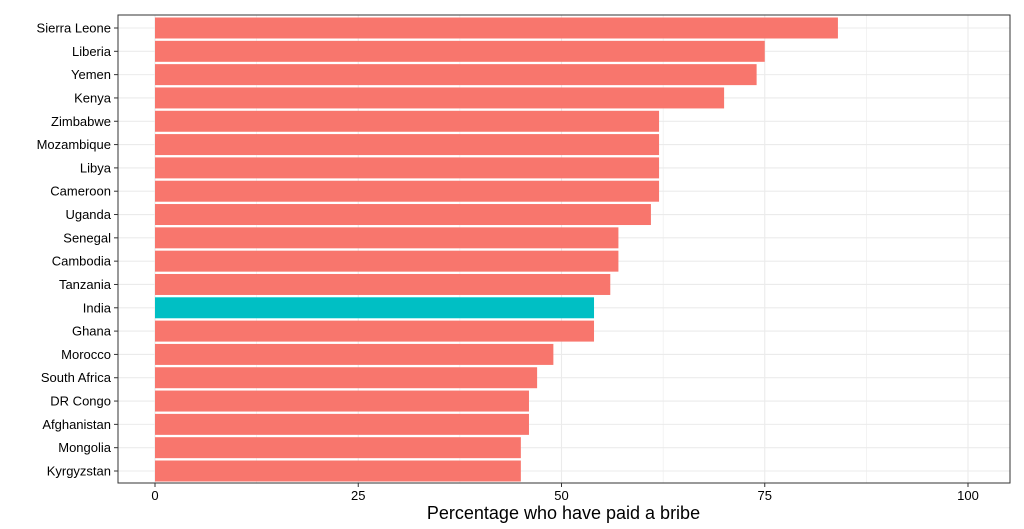 The width and height of the screenshot is (1024, 529). I want to click on category-label: Yemen, so click(91, 74).